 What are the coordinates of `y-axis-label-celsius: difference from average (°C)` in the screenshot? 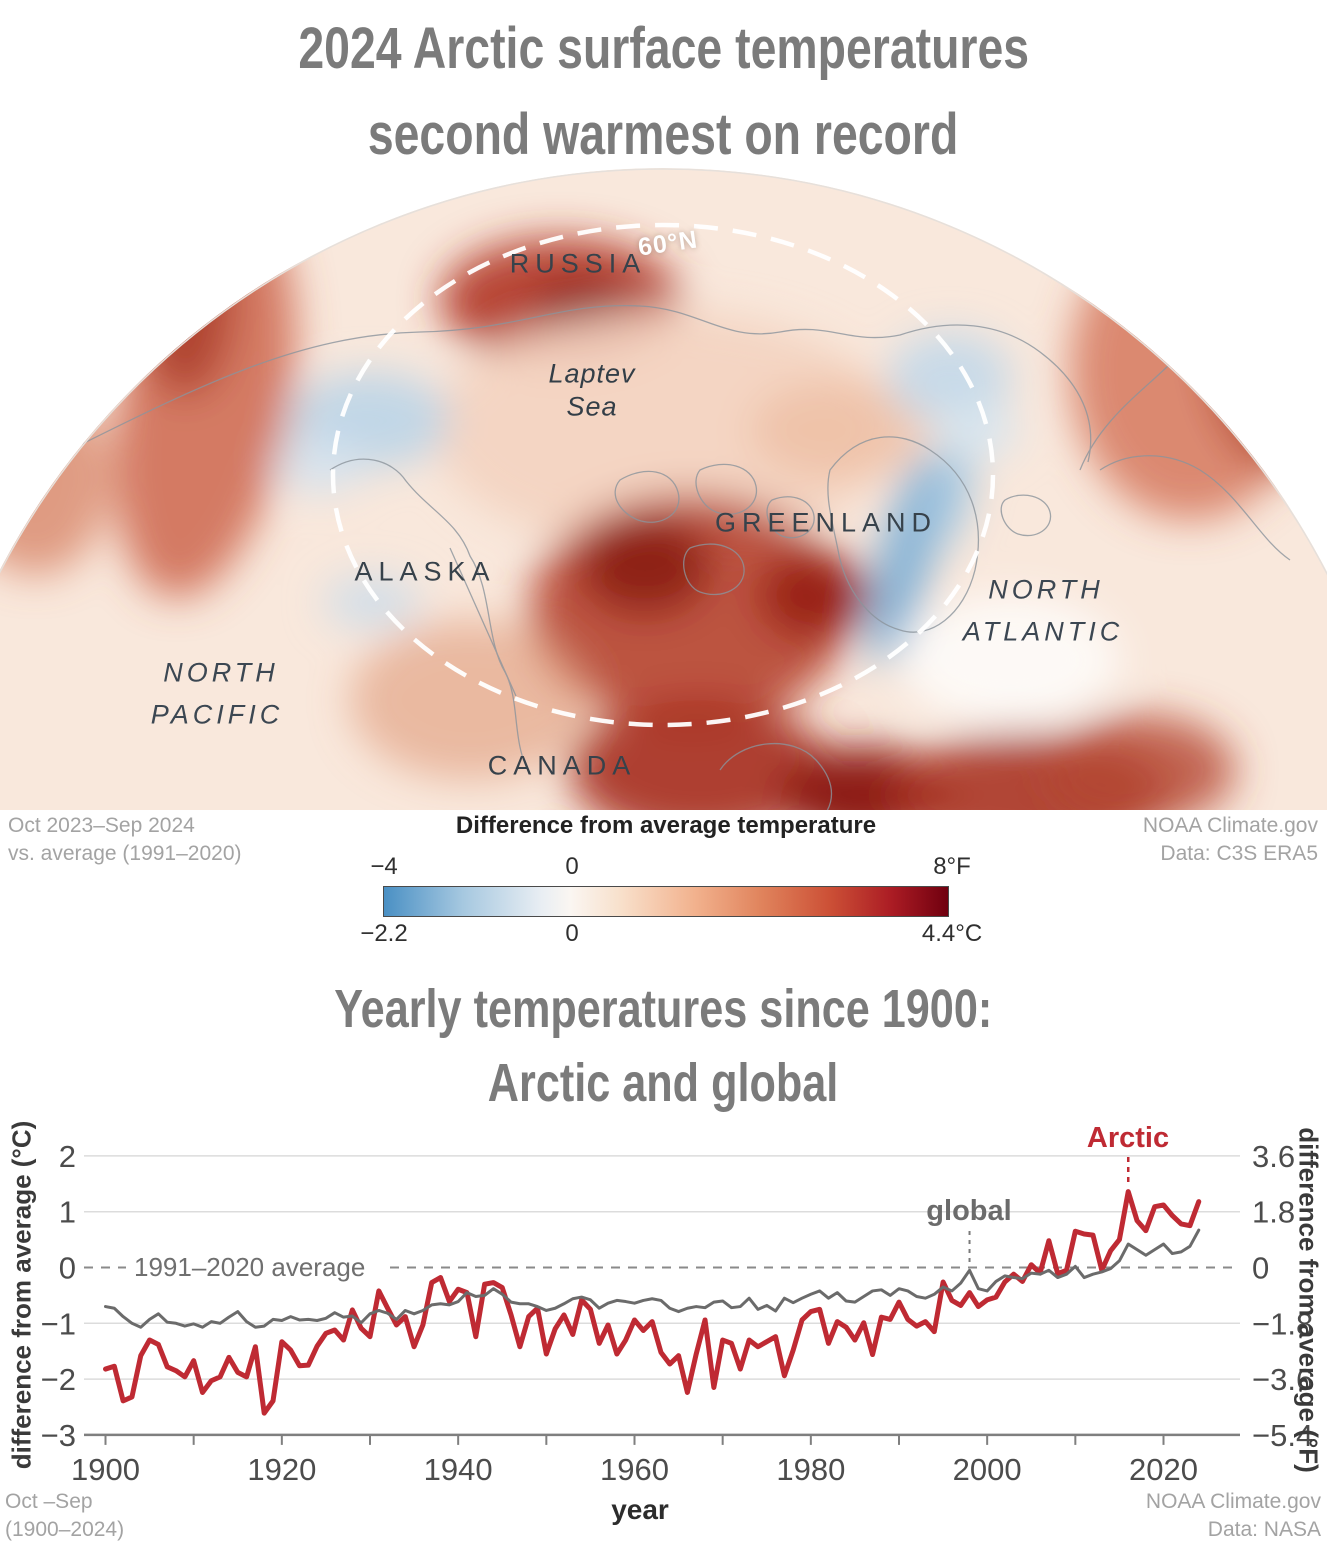 It's located at (21, 1295).